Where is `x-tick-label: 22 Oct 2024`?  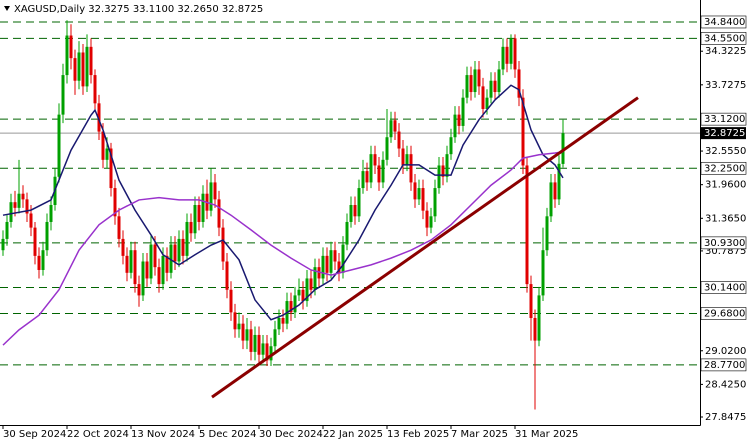
x-tick-label: 22 Oct 2024 is located at coordinates (98, 434).